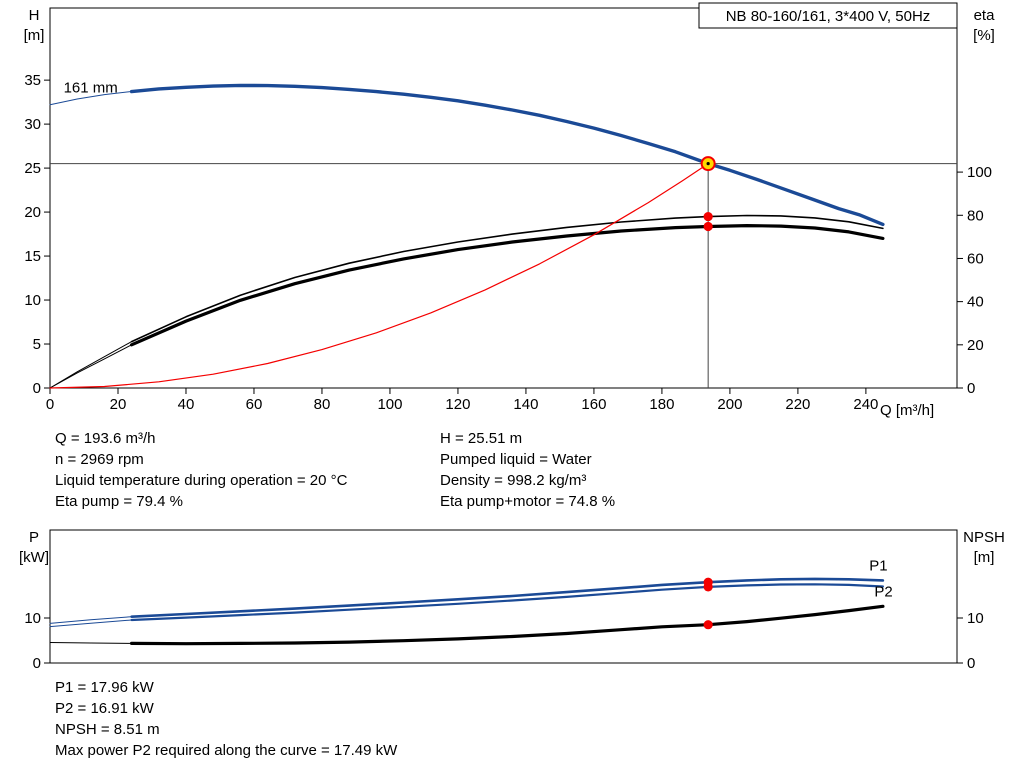 The width and height of the screenshot is (1024, 781). Describe the element at coordinates (975, 618) in the screenshot. I see `y-right-tick-label: 10` at that location.